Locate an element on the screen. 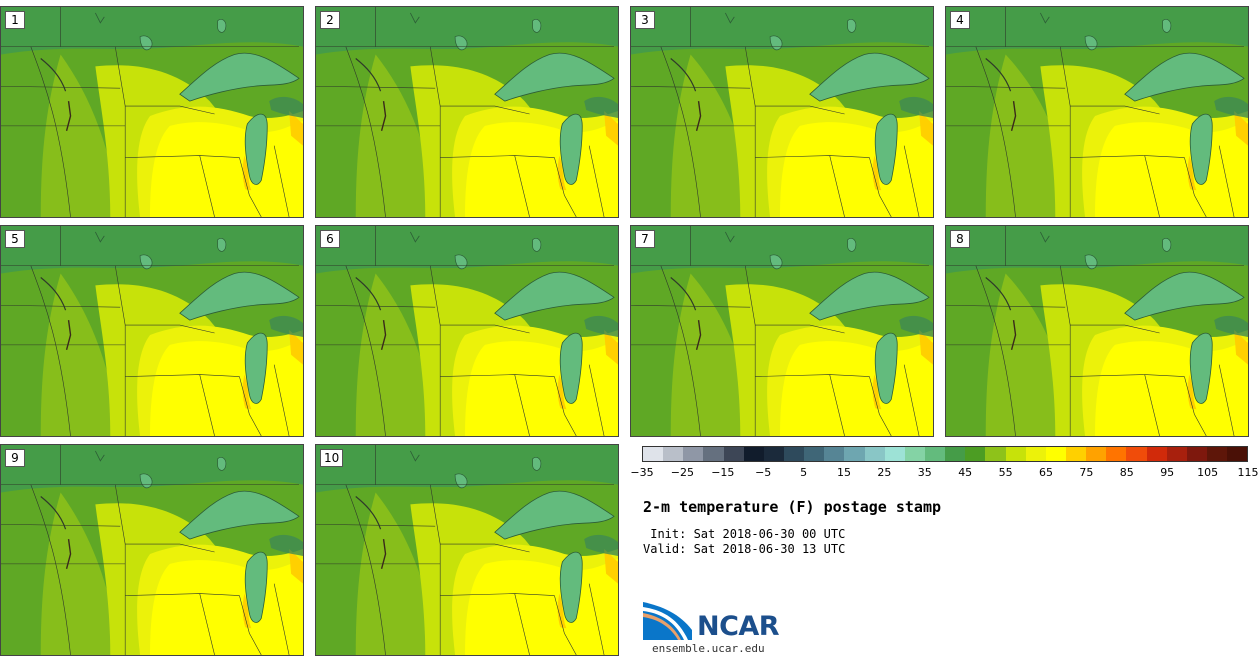  member-label: 3 is located at coordinates (645, 20).